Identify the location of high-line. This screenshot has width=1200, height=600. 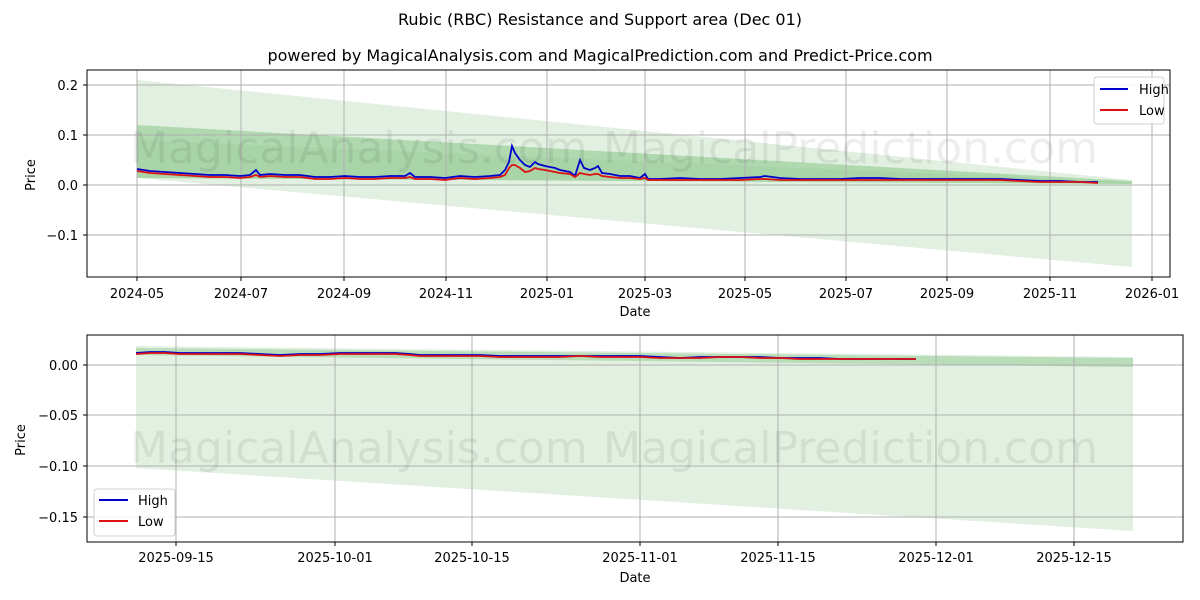
(617, 162).